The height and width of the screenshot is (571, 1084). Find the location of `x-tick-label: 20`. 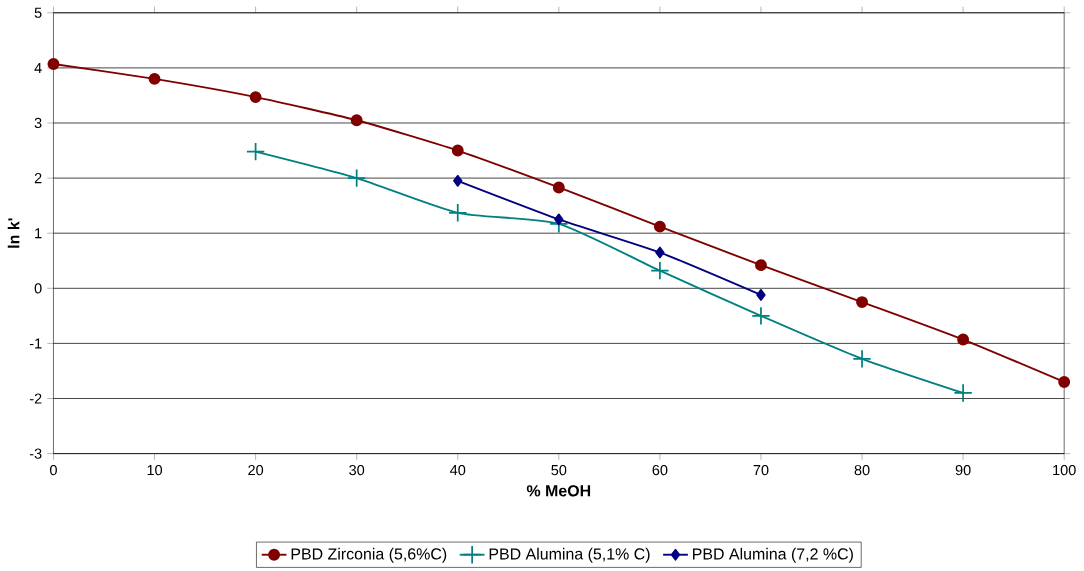

x-tick-label: 20 is located at coordinates (256, 470).